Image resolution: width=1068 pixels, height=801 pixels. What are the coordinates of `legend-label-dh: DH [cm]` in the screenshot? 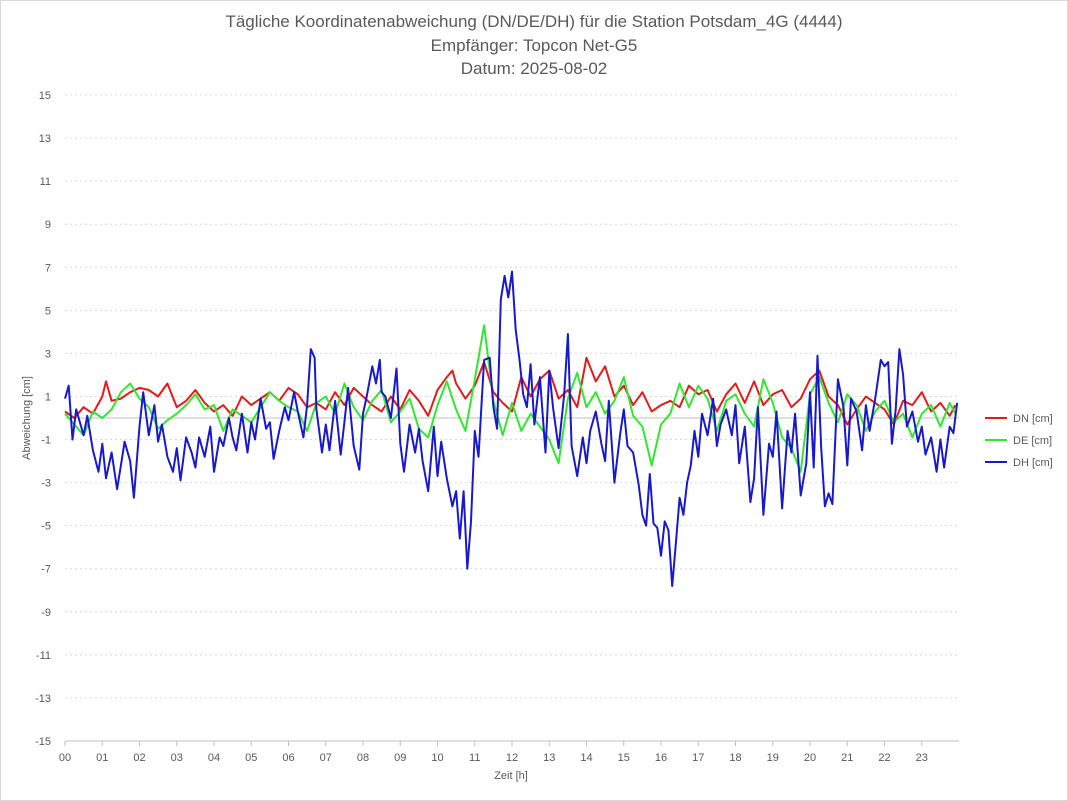 It's located at (1033, 463).